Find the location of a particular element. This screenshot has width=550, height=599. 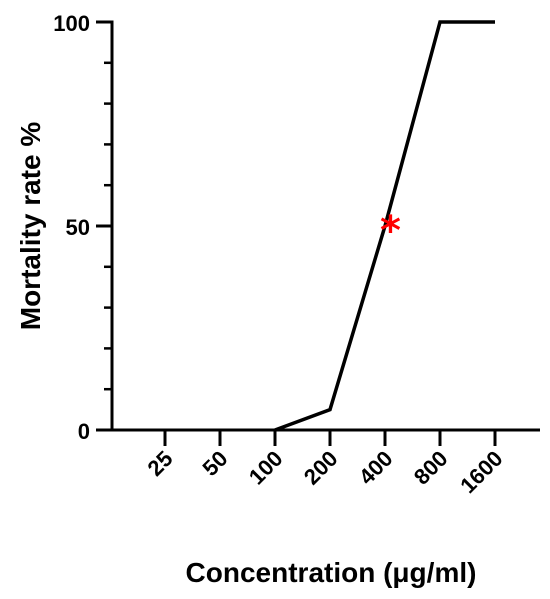

x-tick-label: 100 is located at coordinates (266, 468).